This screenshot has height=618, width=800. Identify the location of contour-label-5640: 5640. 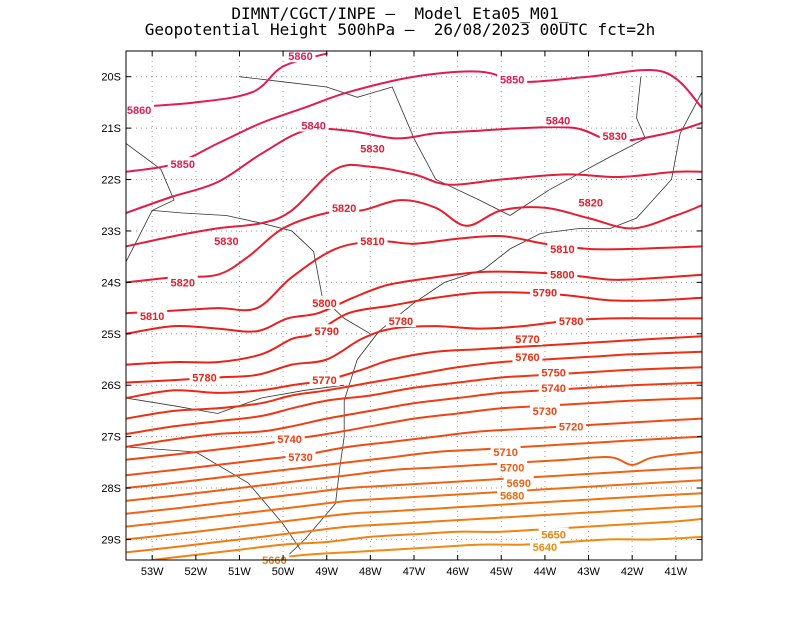
(545, 548).